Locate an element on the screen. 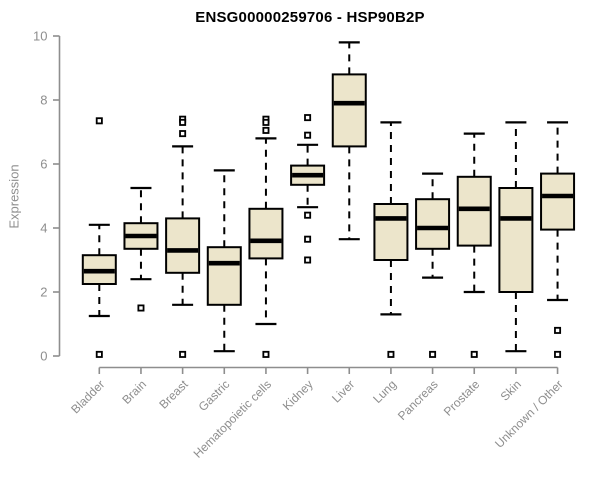  box-group-pancreas is located at coordinates (433, 265).